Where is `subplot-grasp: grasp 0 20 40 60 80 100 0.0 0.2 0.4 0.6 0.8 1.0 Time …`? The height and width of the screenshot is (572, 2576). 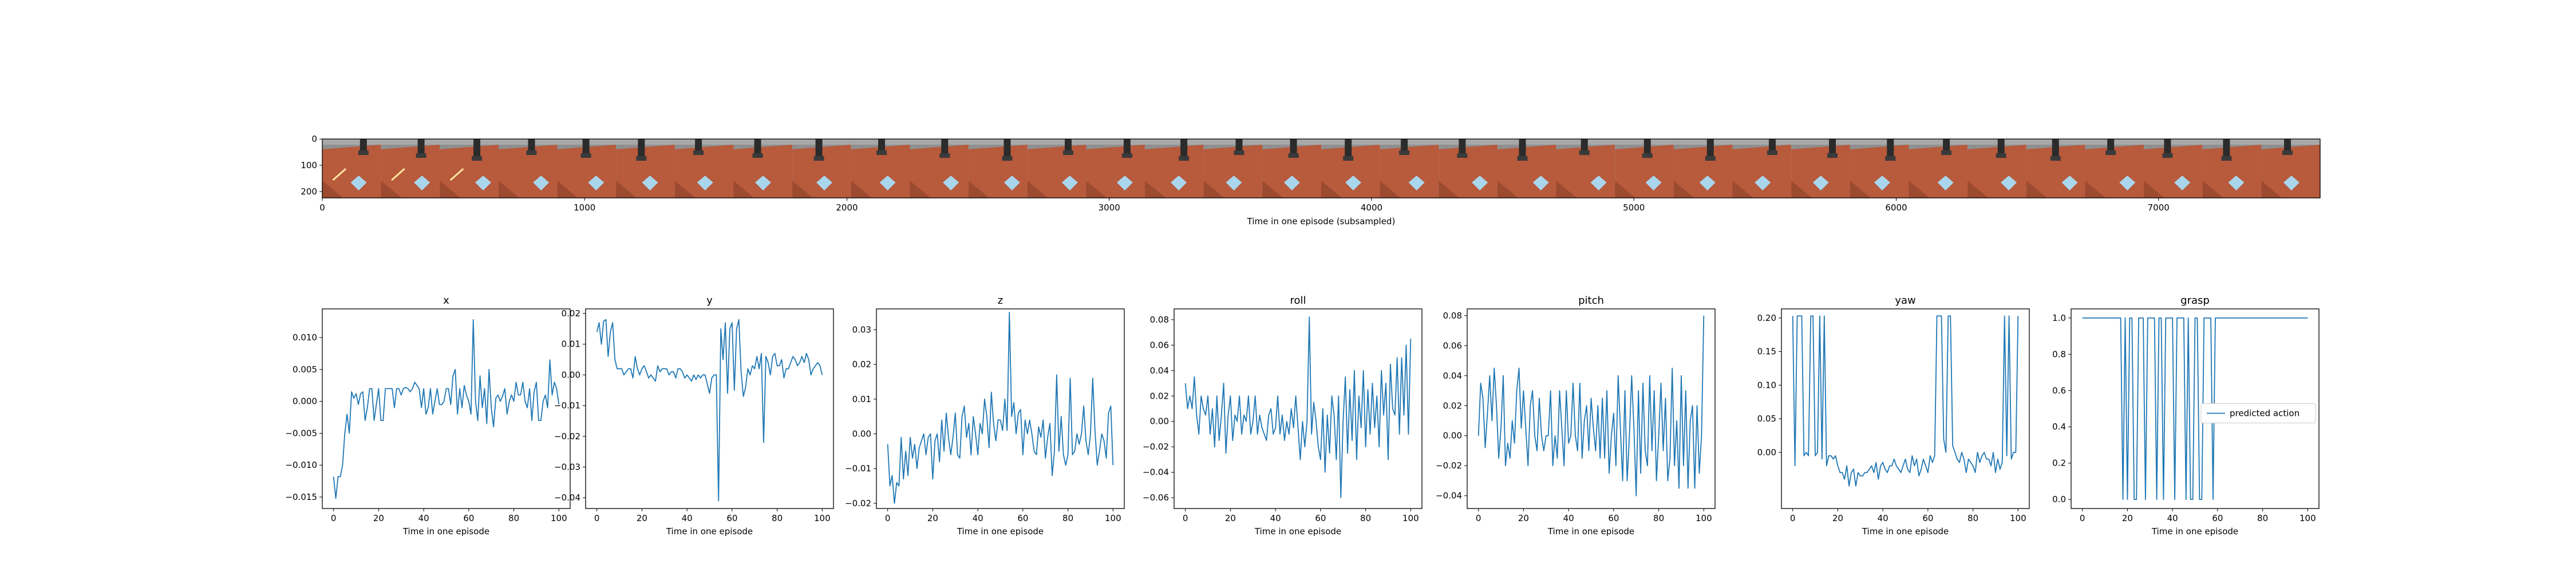
subplot-grasp: grasp 0 20 40 60 80 100 0.0 0.2 0.4 0.6 0.8 1.0 Time … is located at coordinates (2186, 416).